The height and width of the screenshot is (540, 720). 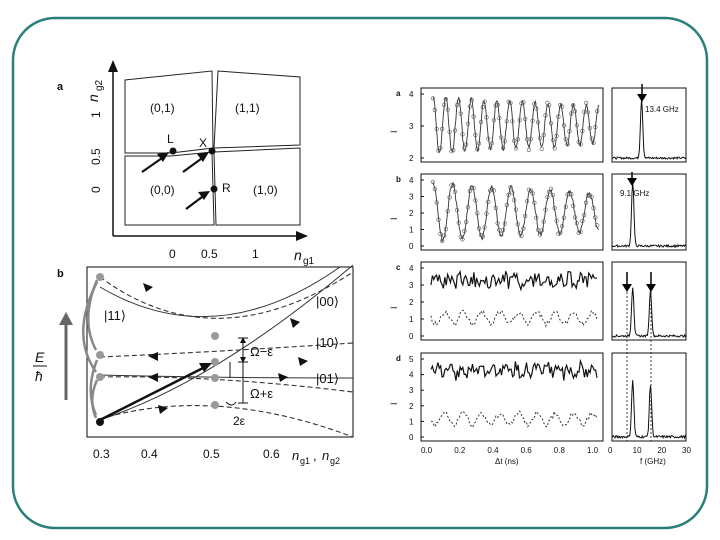 I want to click on curve-00-lower, so click(x=226, y=421).